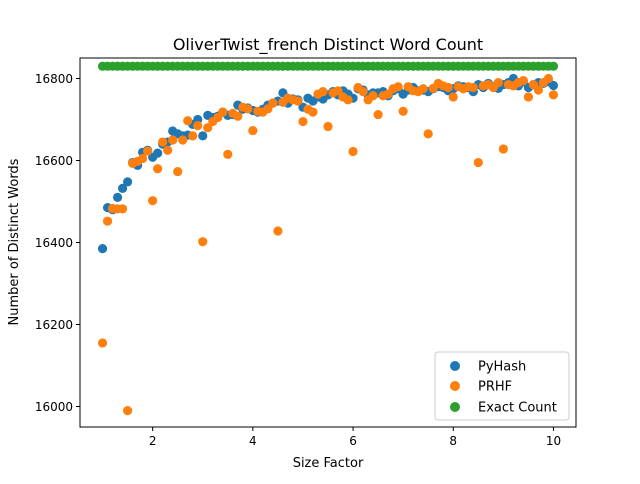 The image size is (640, 484). What do you see at coordinates (153, 441) in the screenshot?
I see `x-tick-label: 2` at bounding box center [153, 441].